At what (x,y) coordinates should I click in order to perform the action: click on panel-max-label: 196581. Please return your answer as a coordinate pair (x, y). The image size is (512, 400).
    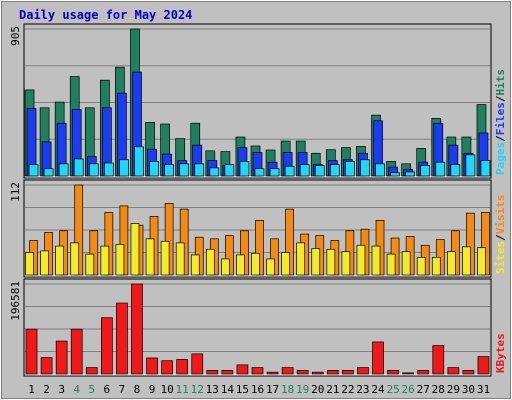
    Looking at the image, I should click on (15, 301).